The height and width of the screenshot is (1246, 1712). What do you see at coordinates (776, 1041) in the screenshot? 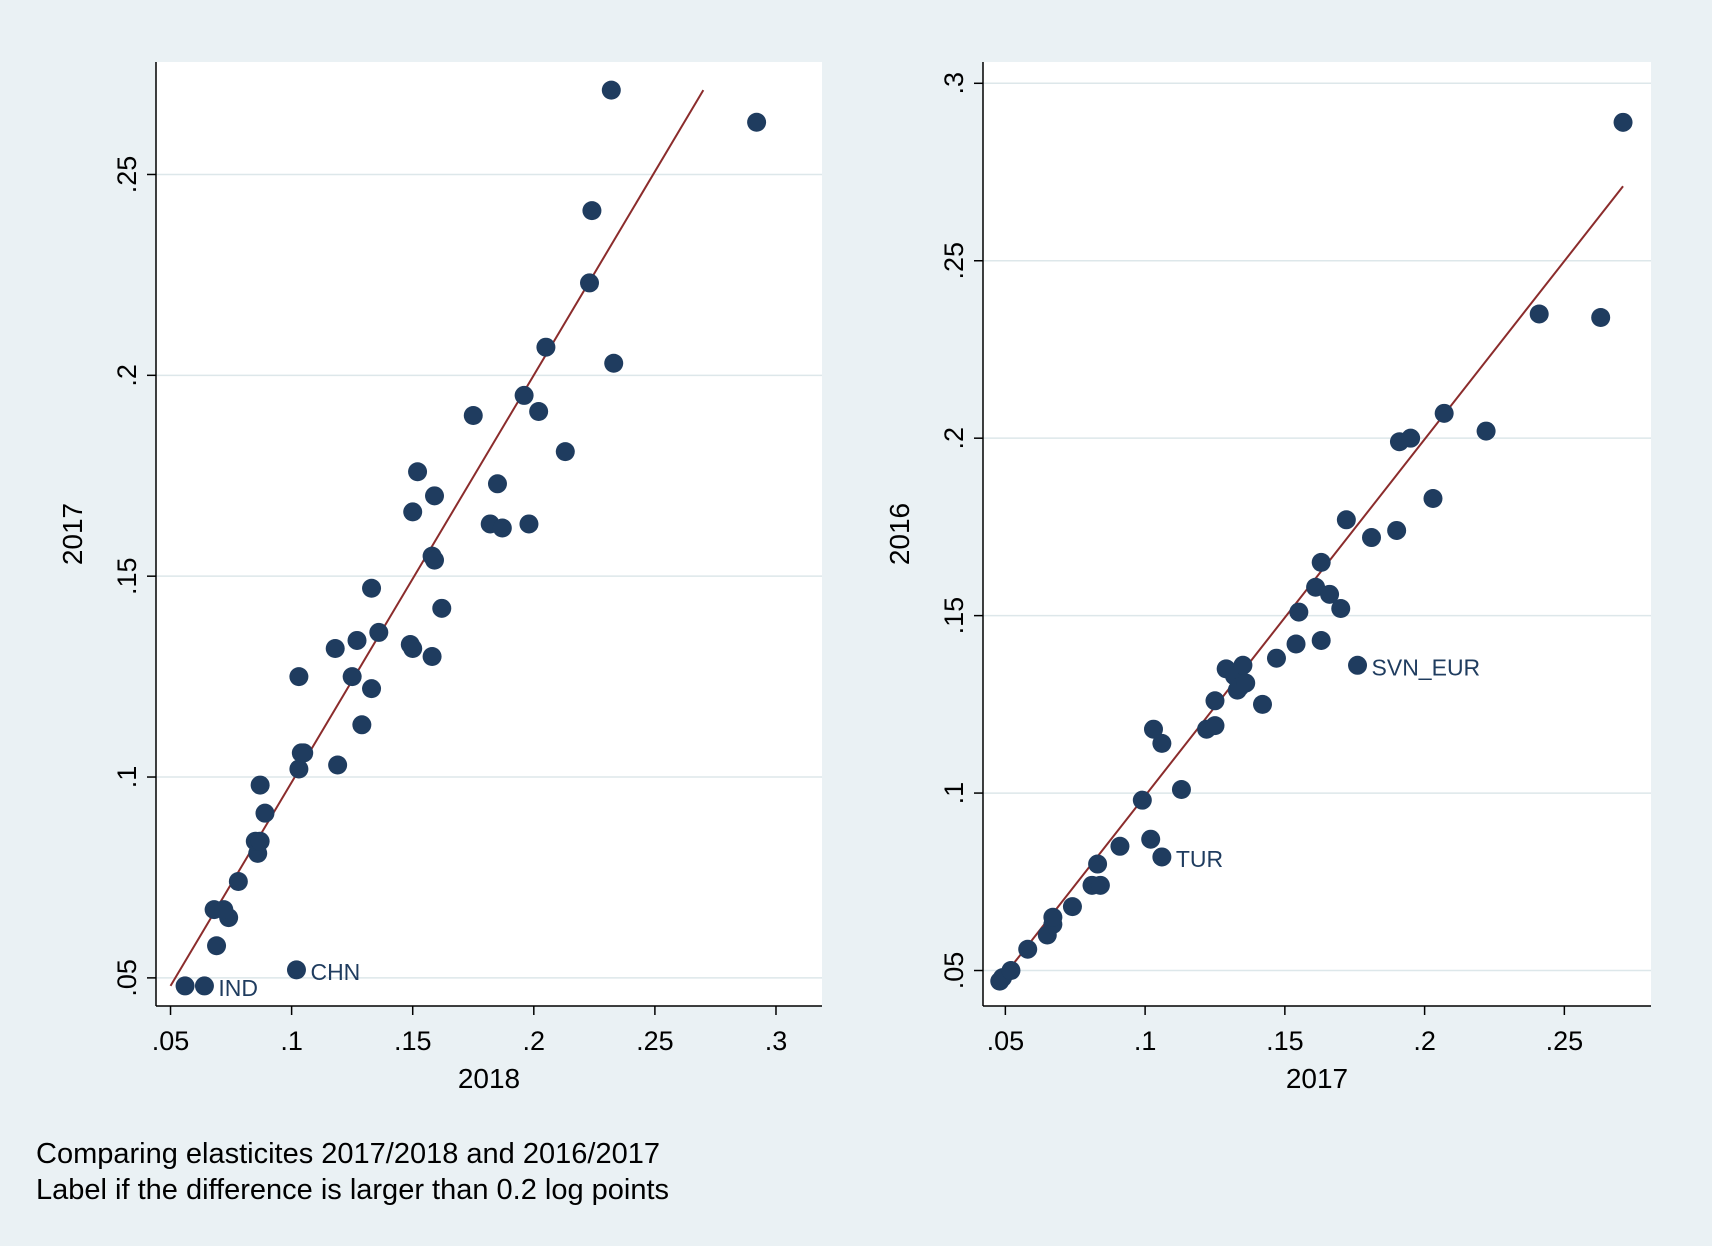
I see `x-tick-label: .3` at bounding box center [776, 1041].